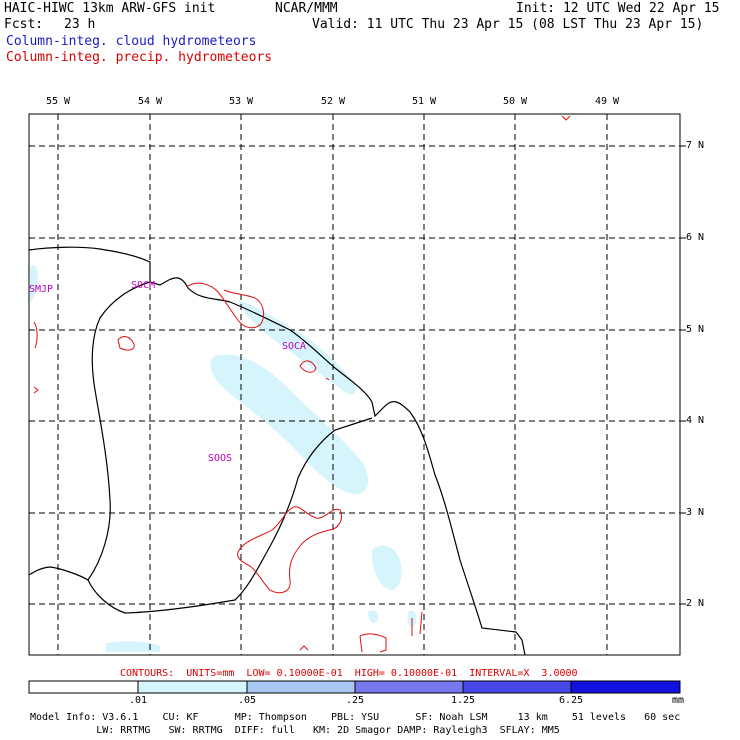 This screenshot has height=740, width=740. What do you see at coordinates (515, 101) in the screenshot?
I see `lon-label: 50 W` at bounding box center [515, 101].